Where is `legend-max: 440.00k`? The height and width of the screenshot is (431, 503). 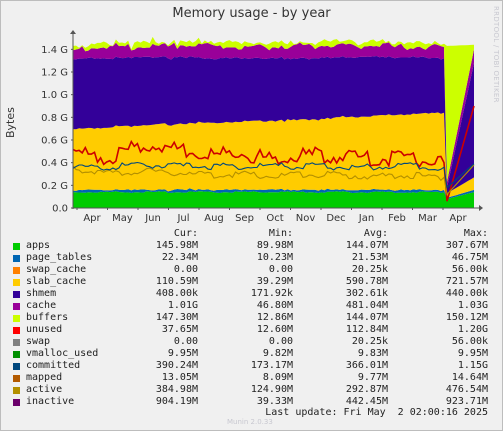 legend-max: 440.00k is located at coordinates (466, 293).